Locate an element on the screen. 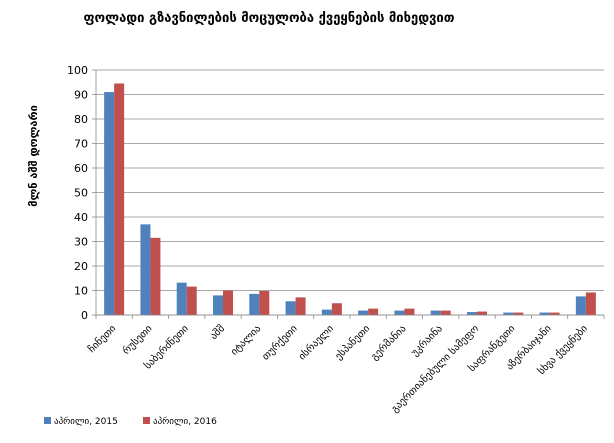 This screenshot has width=614, height=443. x-tick-label: ისრაელი is located at coordinates (316, 343).